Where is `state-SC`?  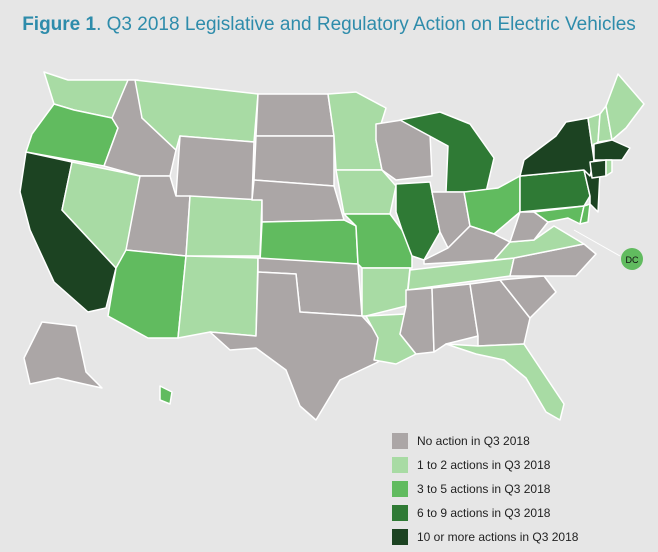 state-SC is located at coordinates (528, 297).